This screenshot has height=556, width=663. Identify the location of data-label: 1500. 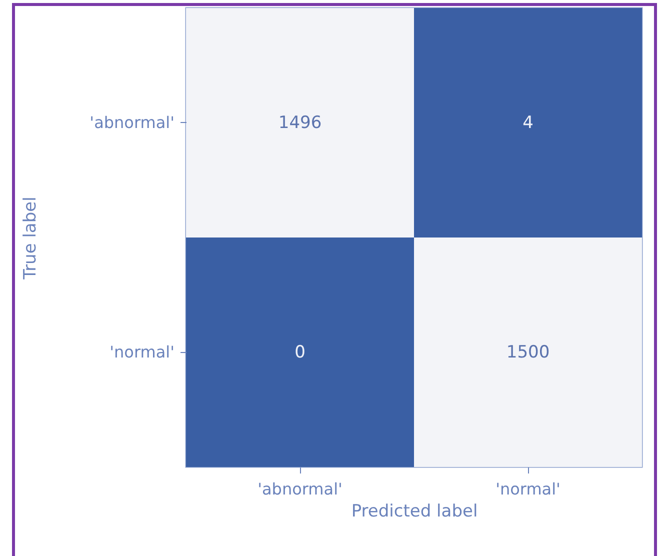
(528, 352).